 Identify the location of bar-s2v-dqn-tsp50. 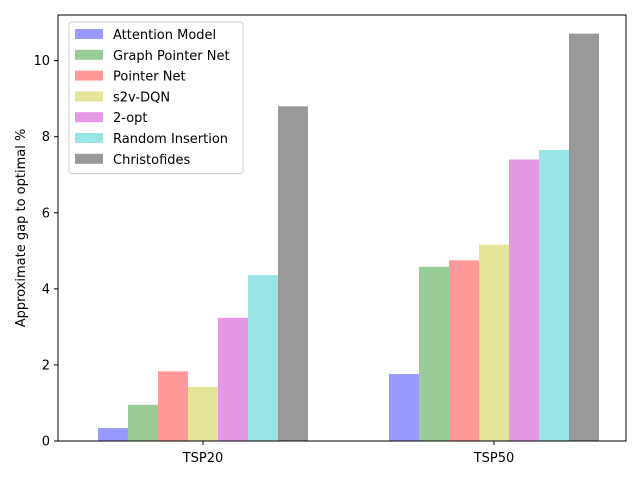
(494, 342).